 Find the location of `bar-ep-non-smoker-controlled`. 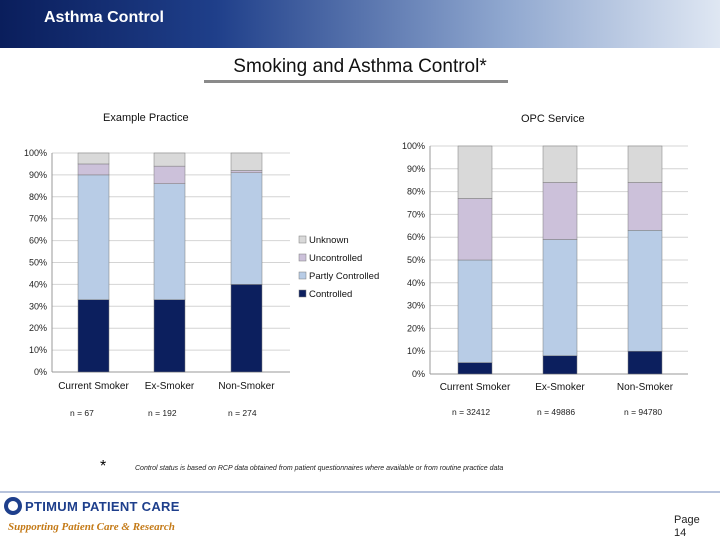

bar-ep-non-smoker-controlled is located at coordinates (246, 328).